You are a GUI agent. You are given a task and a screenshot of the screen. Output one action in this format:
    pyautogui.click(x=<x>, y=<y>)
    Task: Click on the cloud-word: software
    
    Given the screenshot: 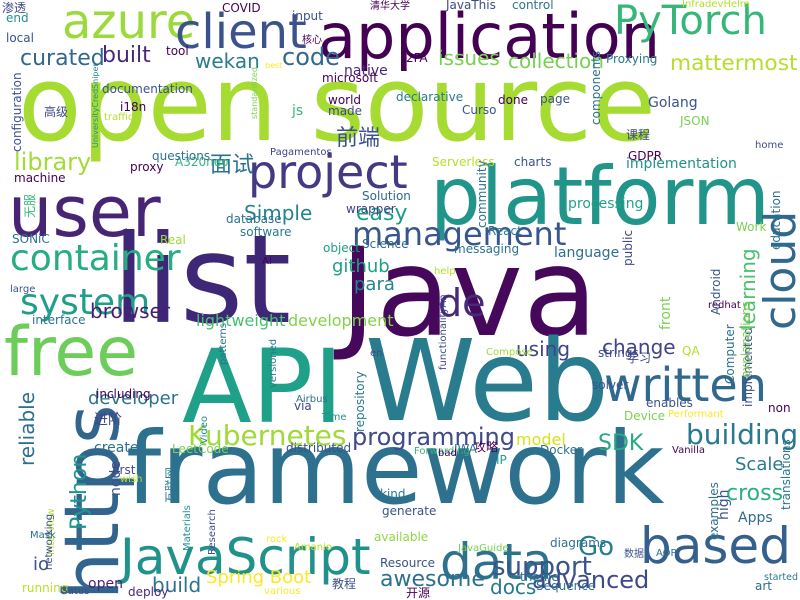 What is the action you would take?
    pyautogui.click(x=266, y=232)
    